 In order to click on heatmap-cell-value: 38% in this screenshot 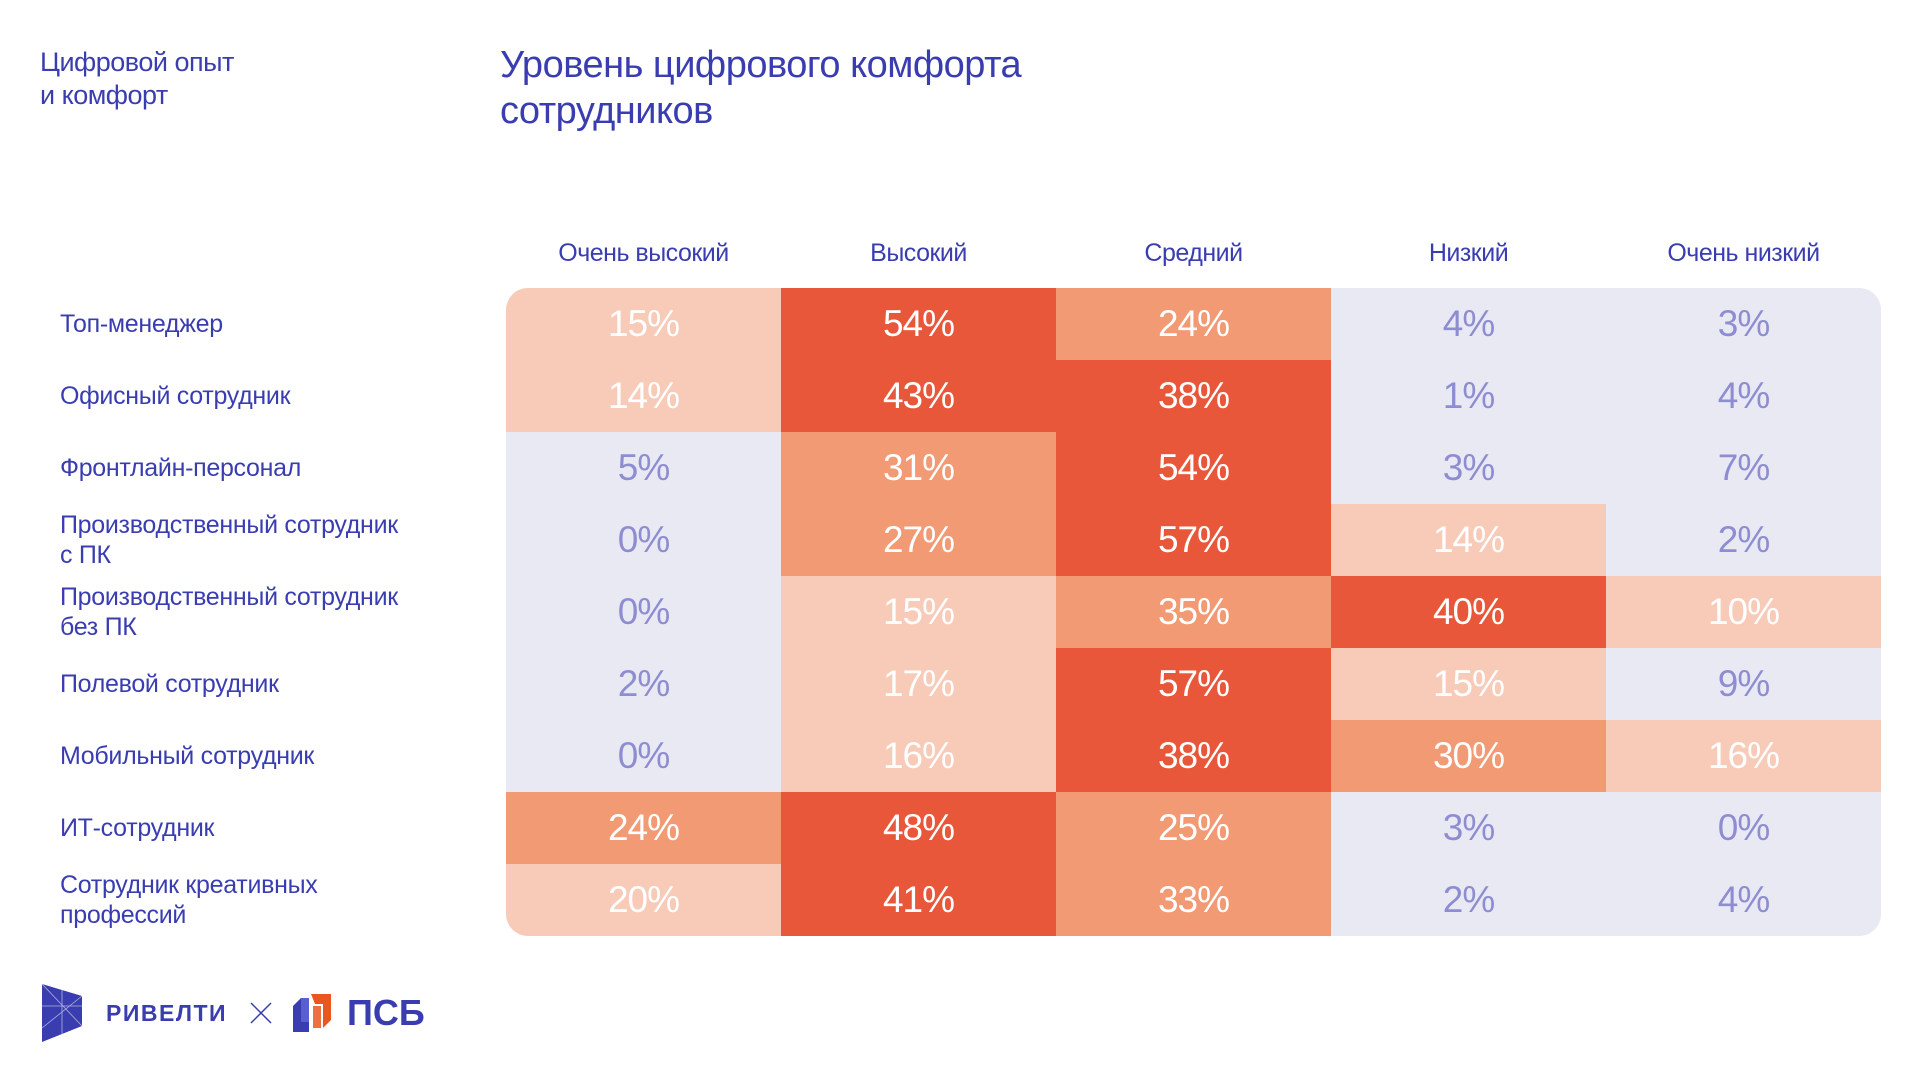, I will do `click(1193, 395)`.